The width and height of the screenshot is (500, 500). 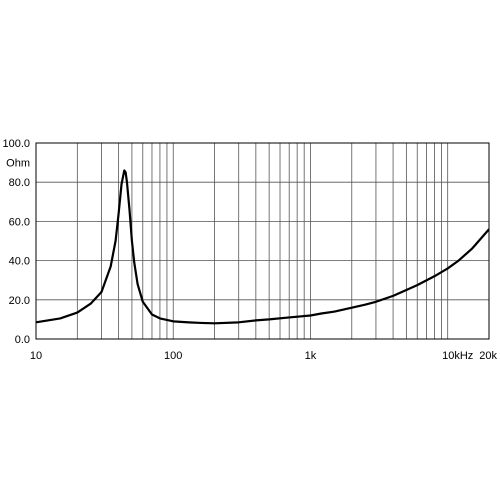 I want to click on x-tick-label: 10, so click(x=36, y=356).